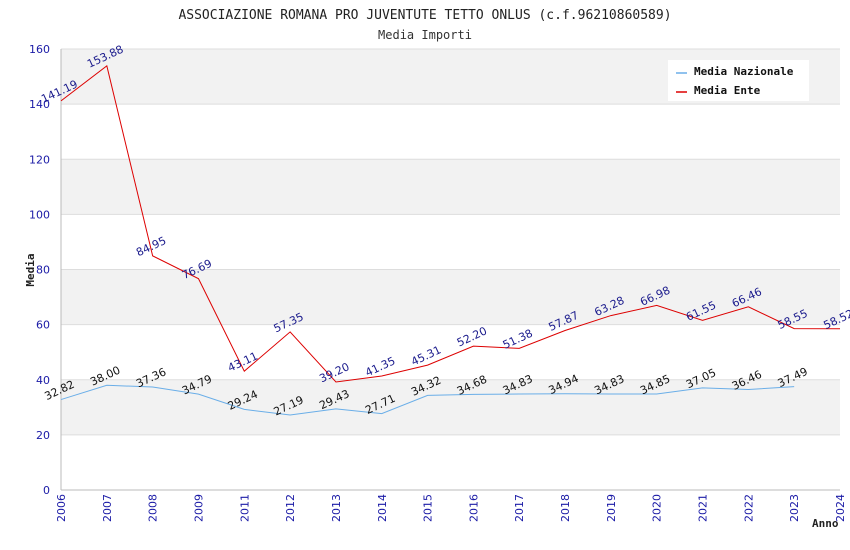  What do you see at coordinates (39, 159) in the screenshot?
I see `y-tick-label: 120` at bounding box center [39, 159].